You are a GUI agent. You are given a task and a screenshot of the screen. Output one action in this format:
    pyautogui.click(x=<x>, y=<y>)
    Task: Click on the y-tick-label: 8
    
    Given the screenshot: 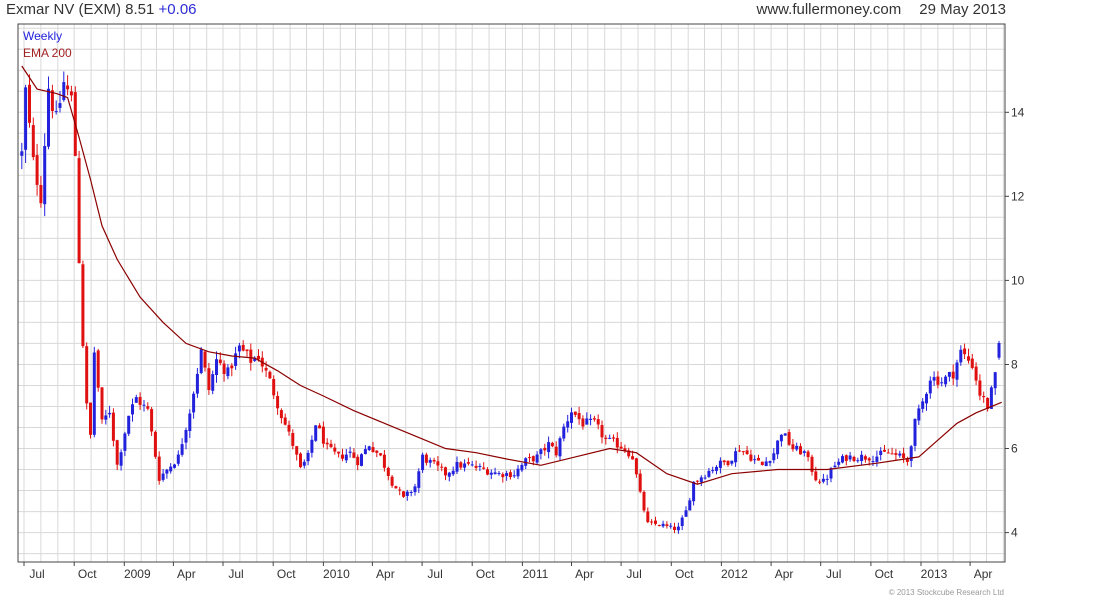 What is the action you would take?
    pyautogui.click(x=1014, y=365)
    